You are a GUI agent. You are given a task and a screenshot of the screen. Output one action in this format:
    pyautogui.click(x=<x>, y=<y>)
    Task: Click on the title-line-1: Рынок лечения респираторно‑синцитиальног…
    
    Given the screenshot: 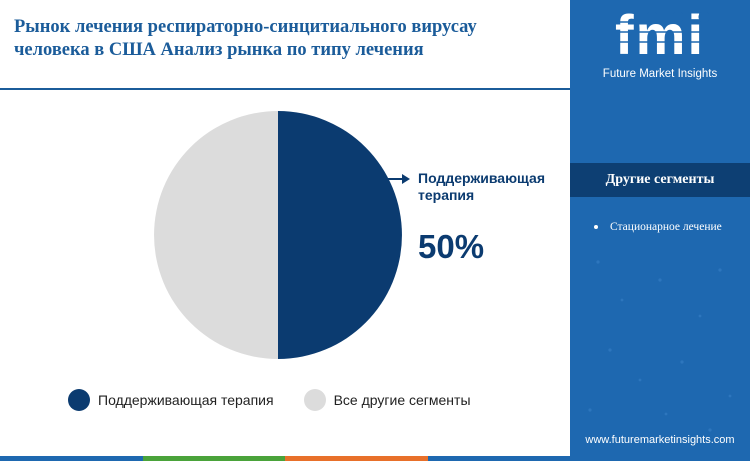 What is the action you would take?
    pyautogui.click(x=245, y=27)
    